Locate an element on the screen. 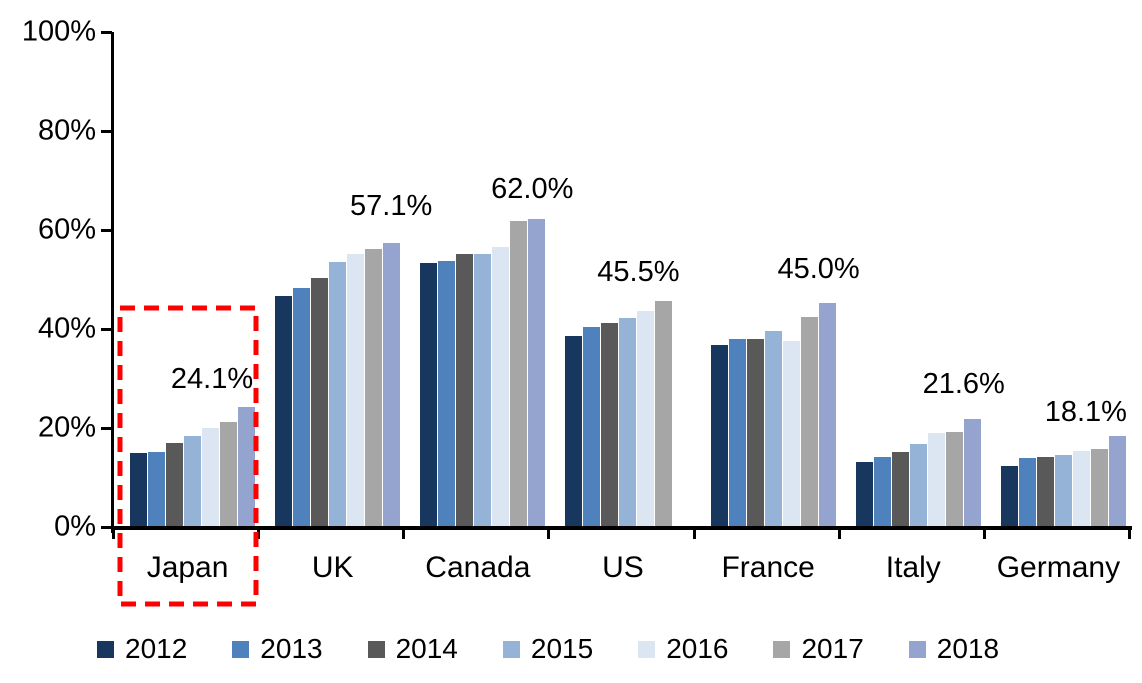 The image size is (1142, 683). bar-france-2013 is located at coordinates (737, 432).